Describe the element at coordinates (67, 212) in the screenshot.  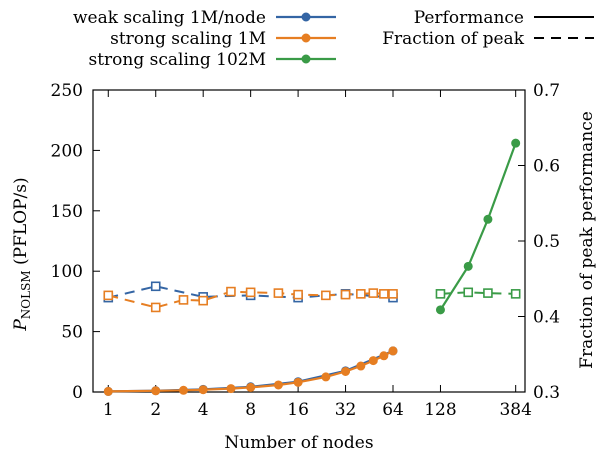
I see `y-tick-label: 150` at that location.